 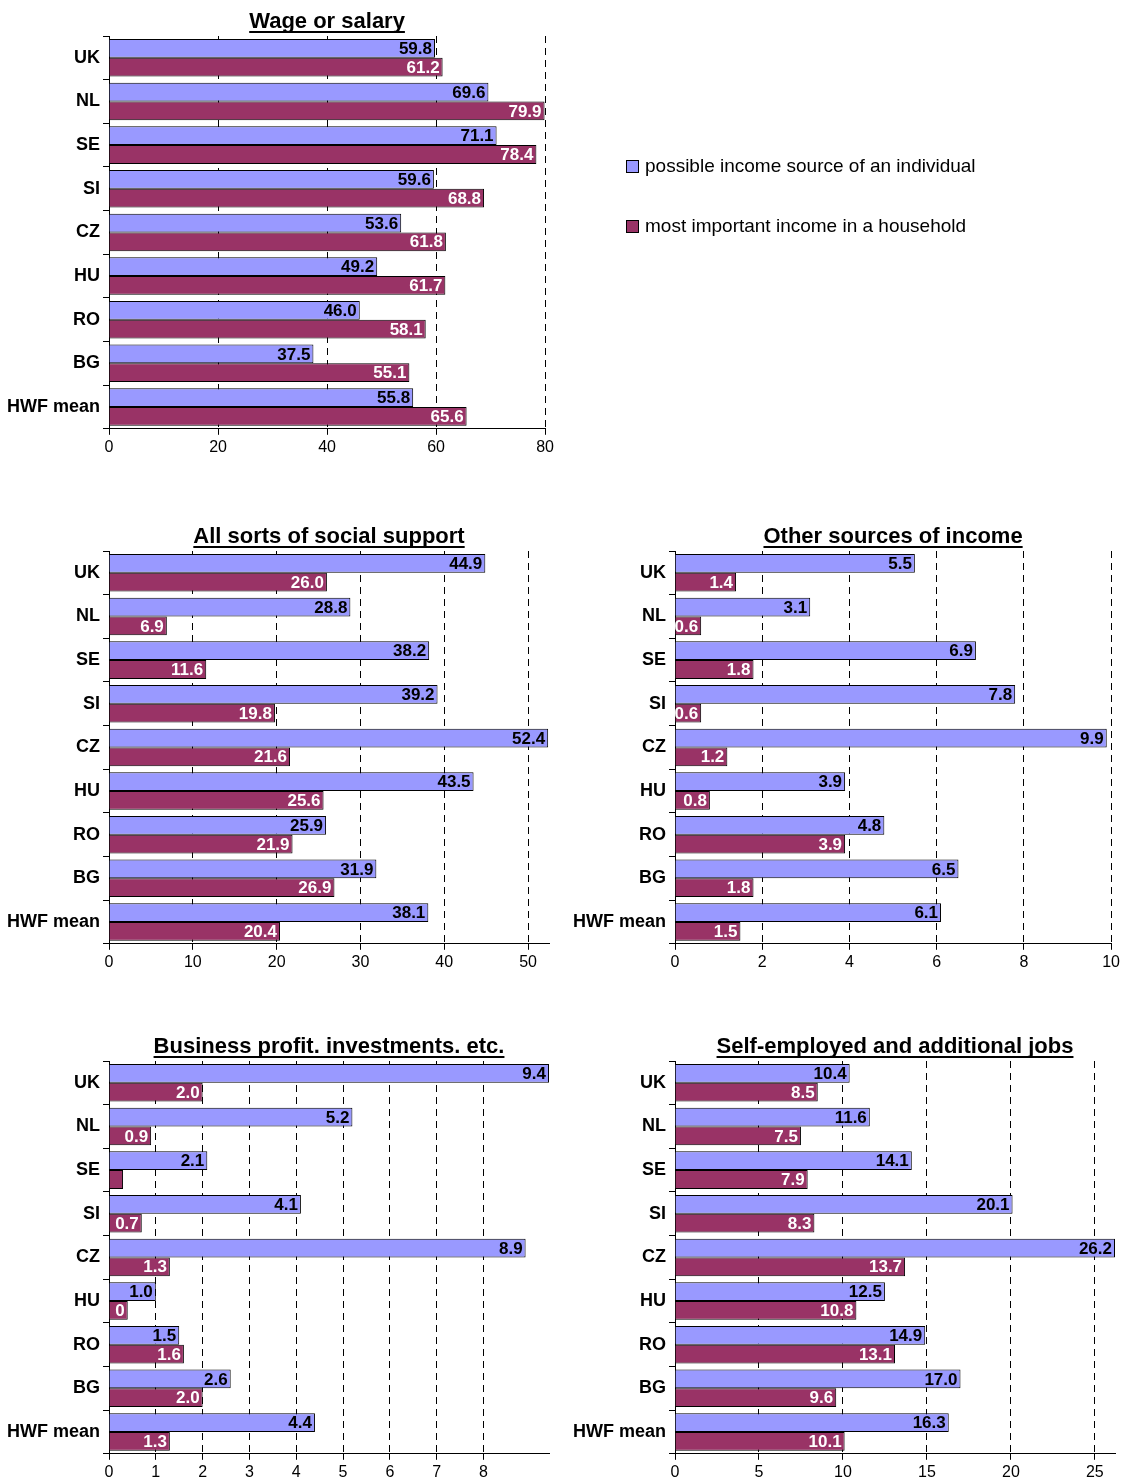 I want to click on data-label: 2.1, so click(x=192, y=1161).